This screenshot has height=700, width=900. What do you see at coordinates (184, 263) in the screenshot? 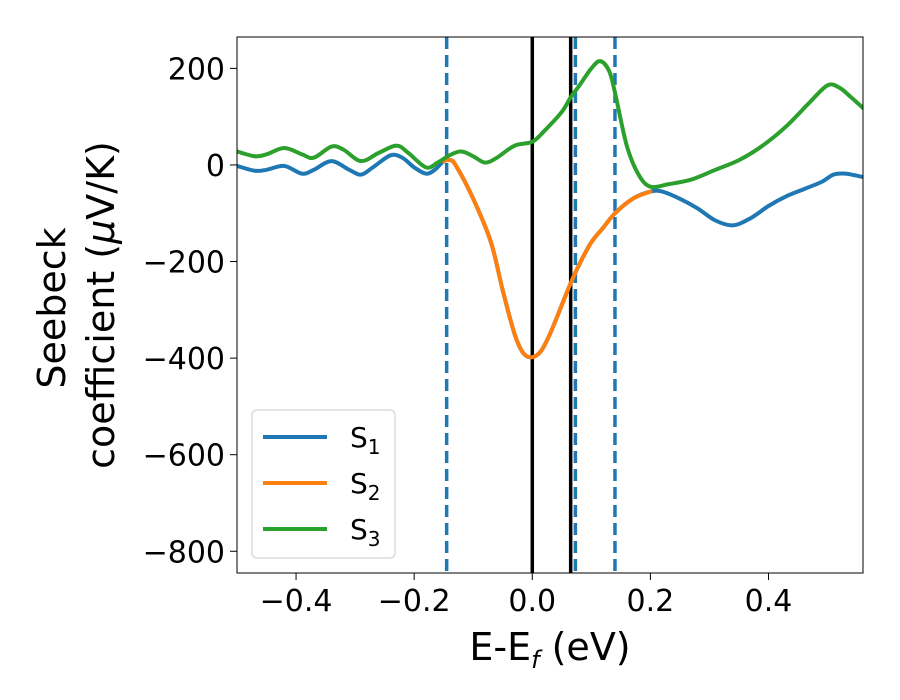
I see `y-tick-label: −200` at bounding box center [184, 263].